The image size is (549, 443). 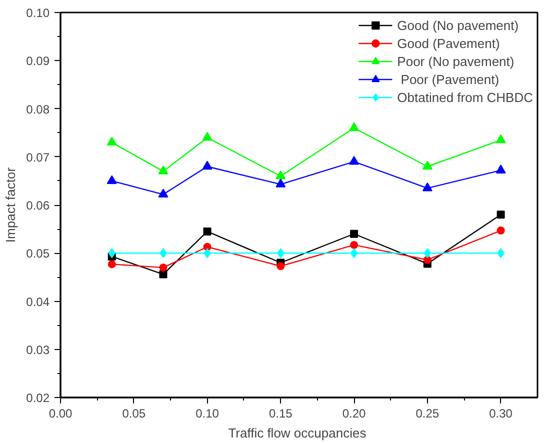 What do you see at coordinates (455, 61) in the screenshot?
I see `legend-label: Poor (No pavement)` at bounding box center [455, 61].